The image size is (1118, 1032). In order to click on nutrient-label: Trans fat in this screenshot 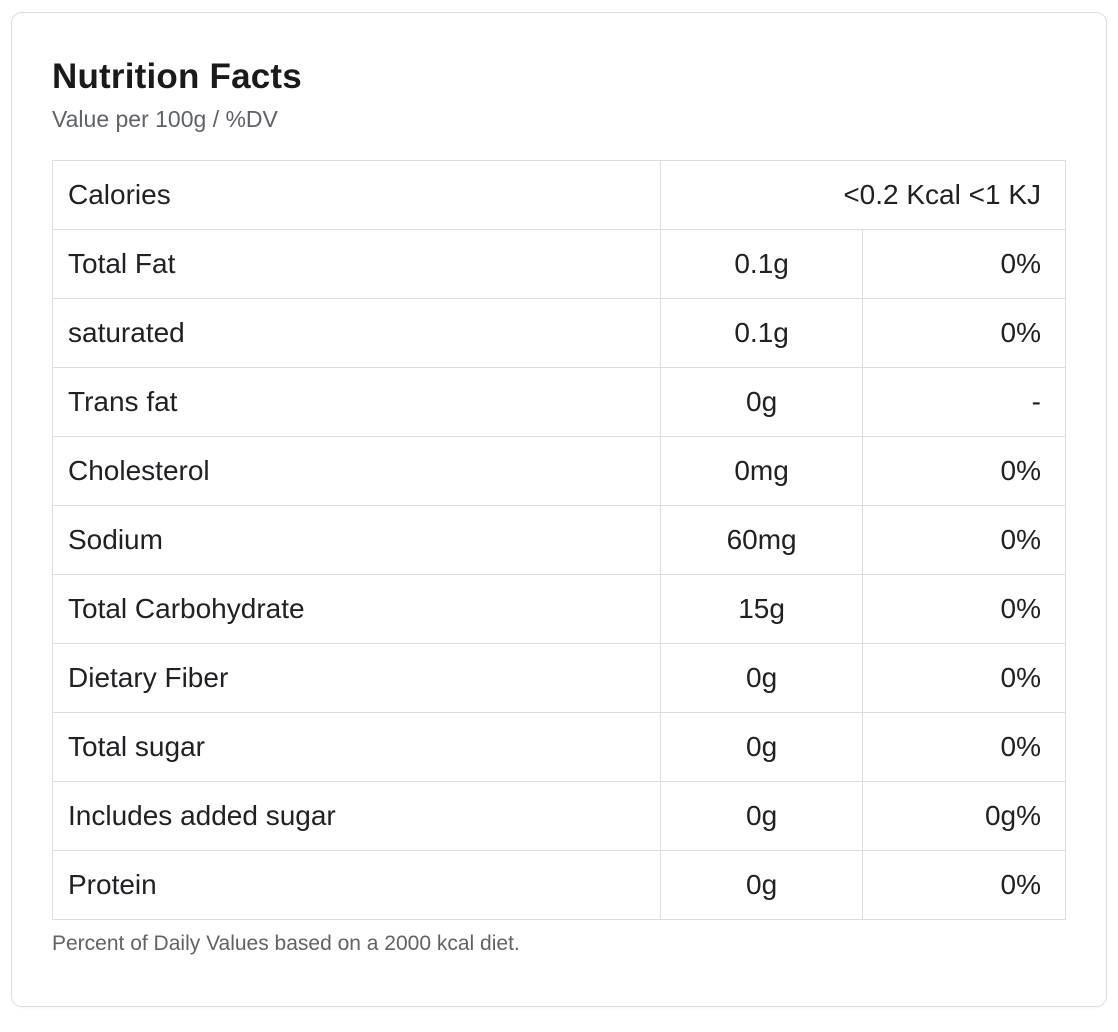, I will do `click(356, 401)`.